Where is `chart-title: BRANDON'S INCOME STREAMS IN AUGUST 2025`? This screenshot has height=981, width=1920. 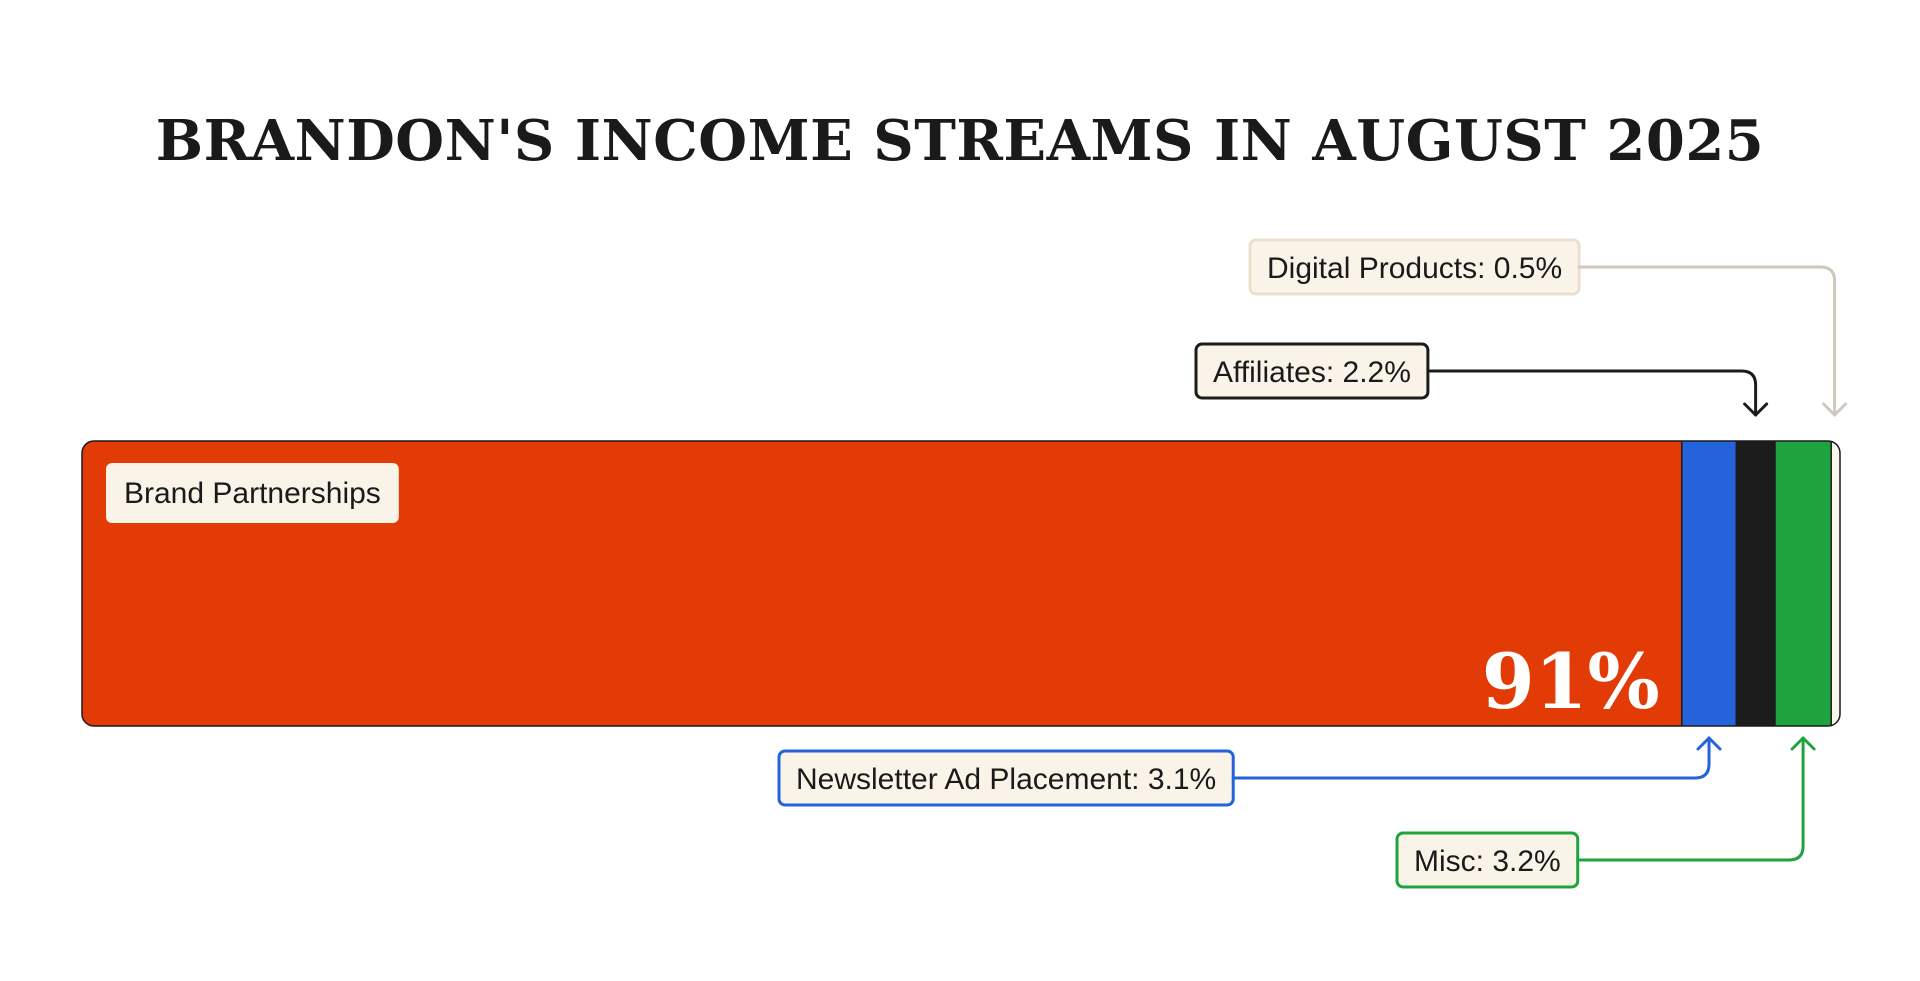
chart-title: BRANDON'S INCOME STREAMS IN AUGUST 2025 is located at coordinates (960, 141).